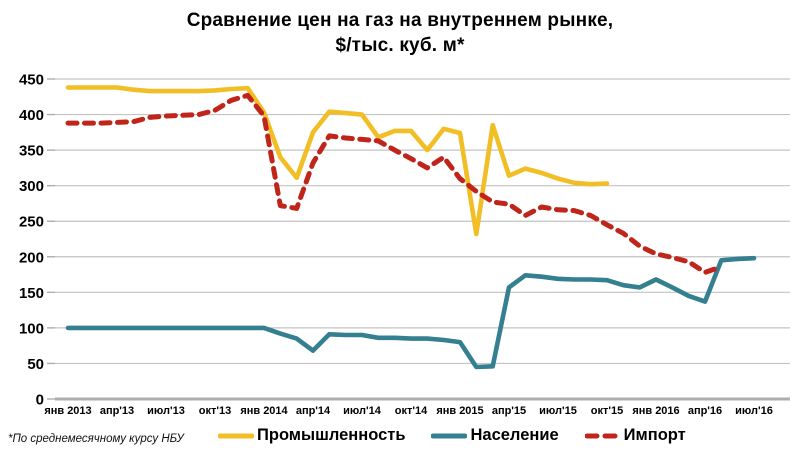 The image size is (800, 462). I want to click on y-axis-label: 50, so click(35, 364).